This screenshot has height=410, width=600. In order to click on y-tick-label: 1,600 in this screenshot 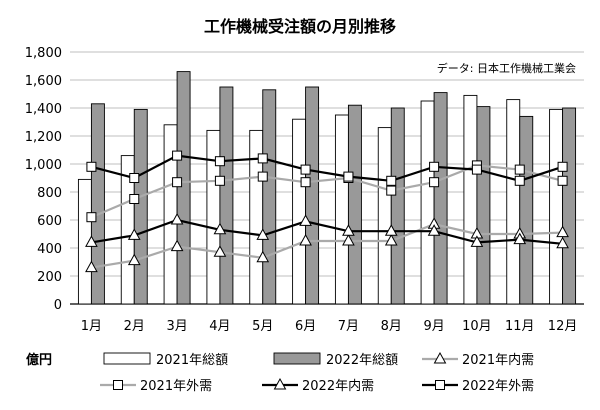, I will do `click(43, 81)`.